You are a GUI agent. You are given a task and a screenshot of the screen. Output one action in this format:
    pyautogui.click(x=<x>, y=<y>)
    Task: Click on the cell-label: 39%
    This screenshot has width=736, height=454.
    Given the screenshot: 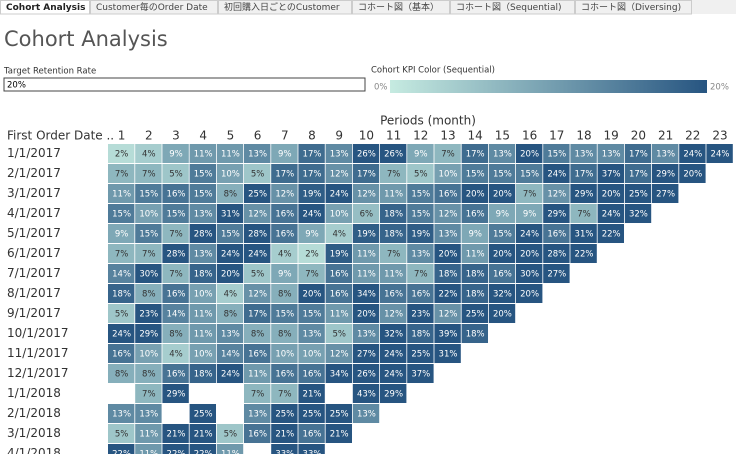 What is the action you would take?
    pyautogui.click(x=448, y=335)
    